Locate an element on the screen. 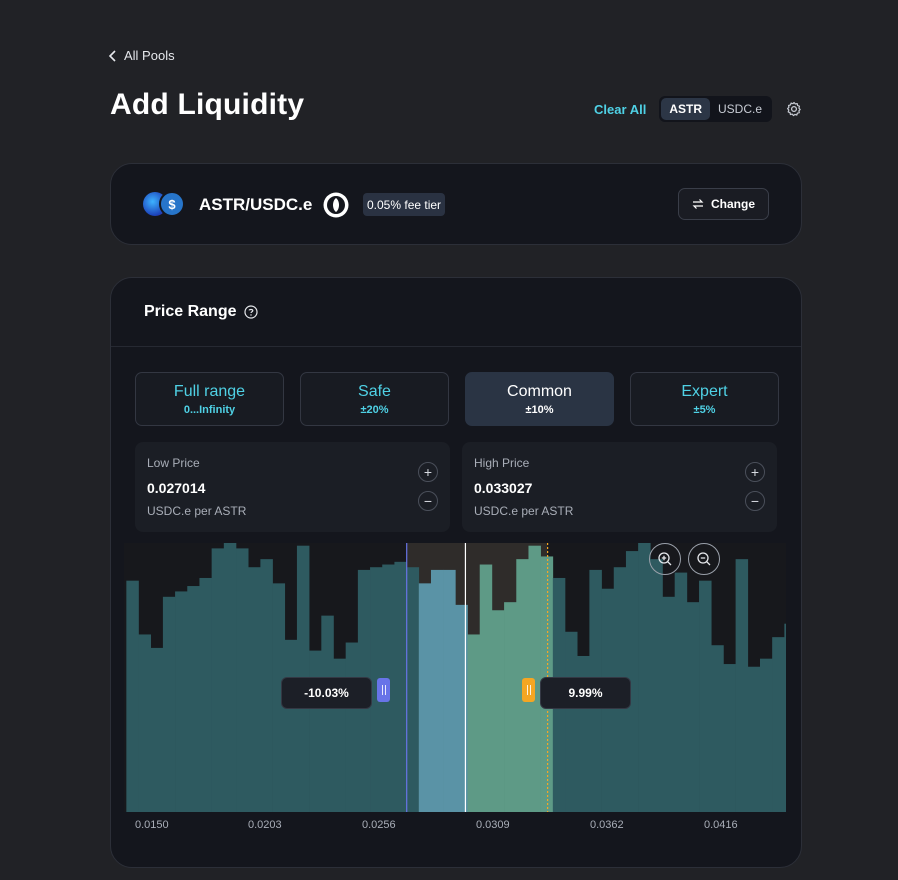  gear-icon is located at coordinates (794, 109).